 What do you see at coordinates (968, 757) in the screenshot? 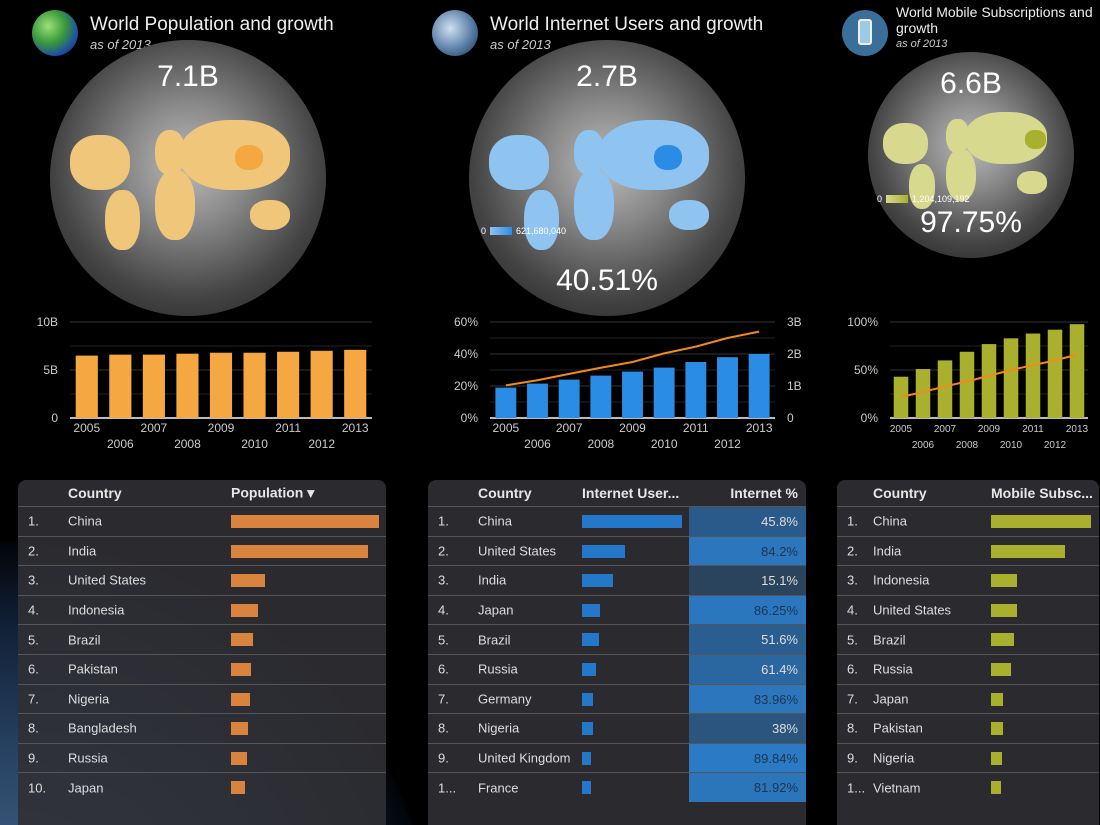
I see `table-row: 9. Nigeria` at bounding box center [968, 757].